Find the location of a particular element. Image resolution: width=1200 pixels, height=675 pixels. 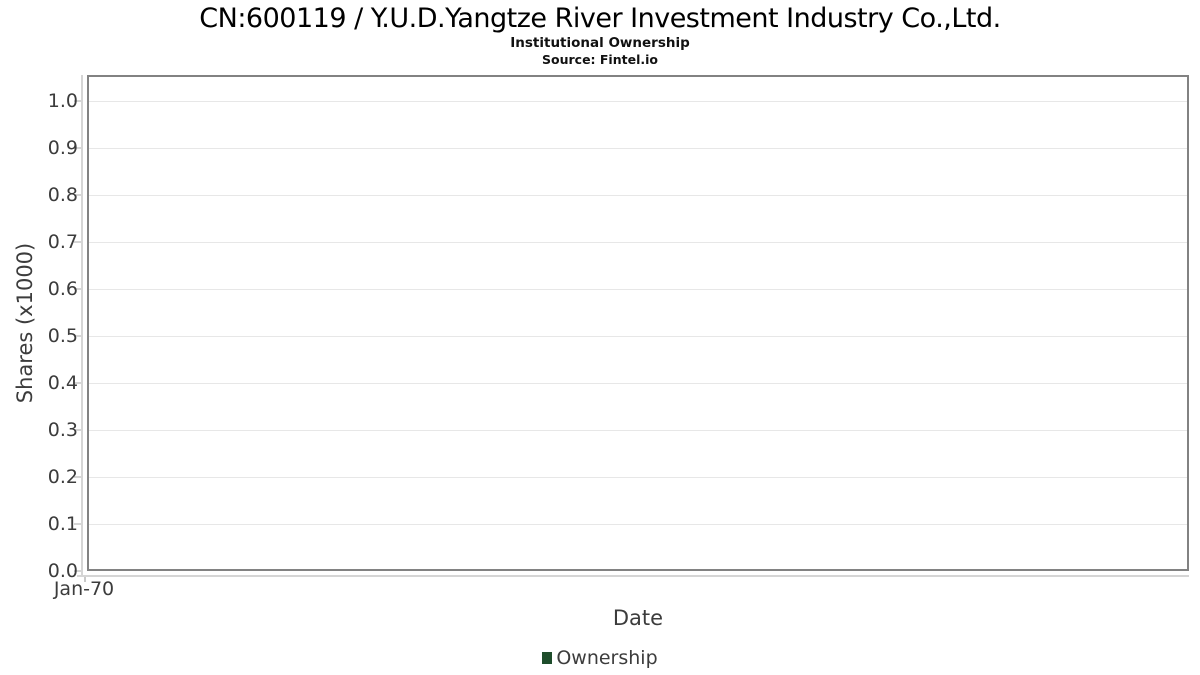

y-tick-mark-0.5 is located at coordinates (77, 336).